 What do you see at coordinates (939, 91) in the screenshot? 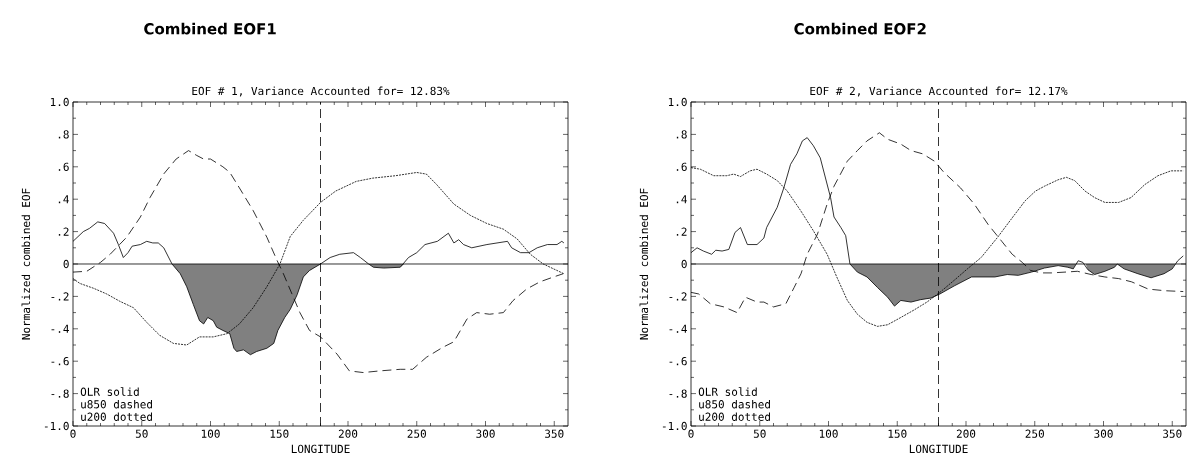
I see `chart-subtitle: EOF # 2, Variance Accounted for= 12.17%` at bounding box center [939, 91].